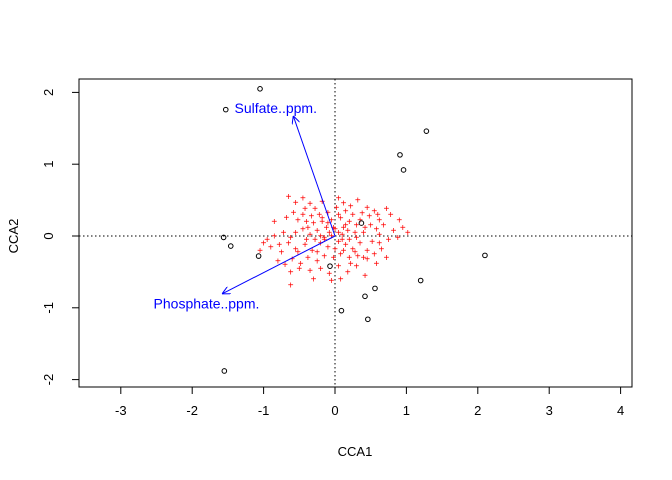 This screenshot has height=480, width=672. I want to click on x-tick-label: 4, so click(620, 410).